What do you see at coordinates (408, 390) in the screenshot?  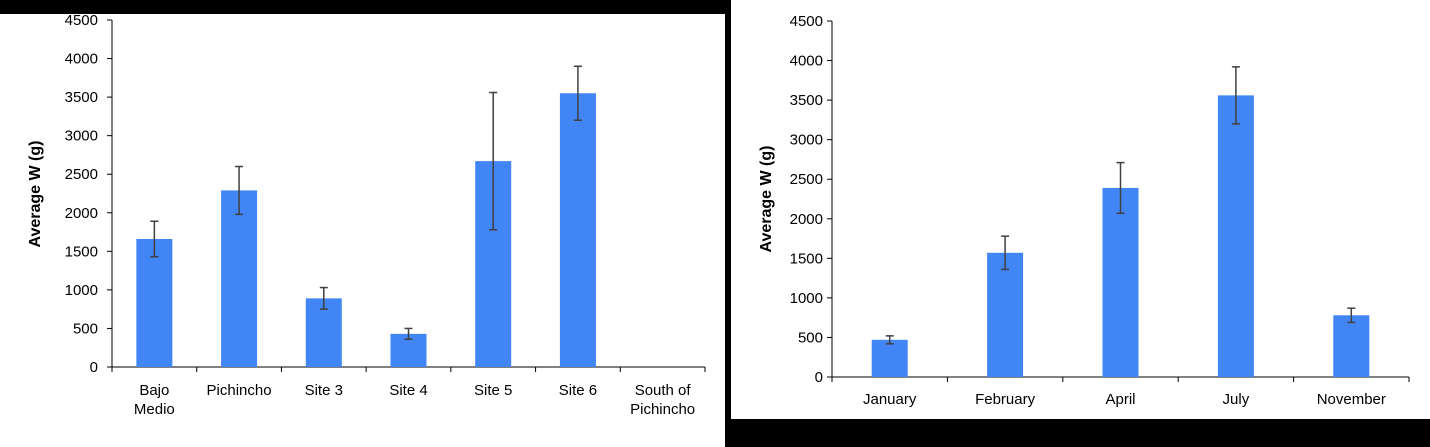 I see `x-tick-label: Site 4` at bounding box center [408, 390].